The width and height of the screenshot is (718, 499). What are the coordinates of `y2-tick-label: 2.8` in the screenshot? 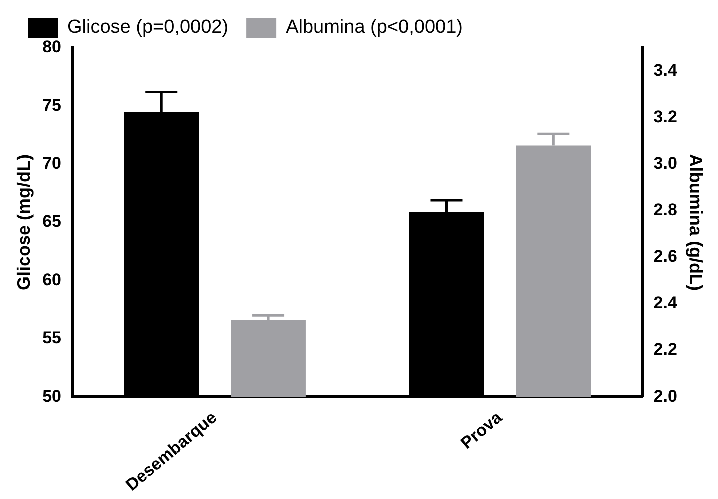 It's located at (666, 210).